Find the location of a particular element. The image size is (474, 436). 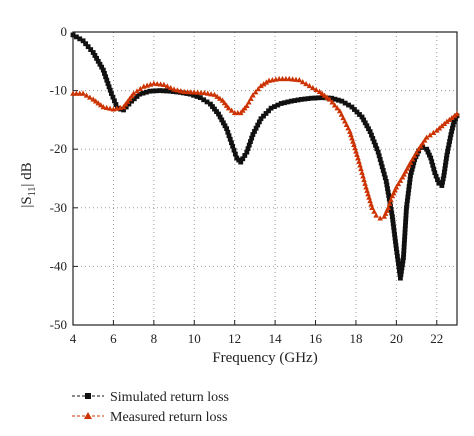

legend-marker-simulated is located at coordinates (88, 396).